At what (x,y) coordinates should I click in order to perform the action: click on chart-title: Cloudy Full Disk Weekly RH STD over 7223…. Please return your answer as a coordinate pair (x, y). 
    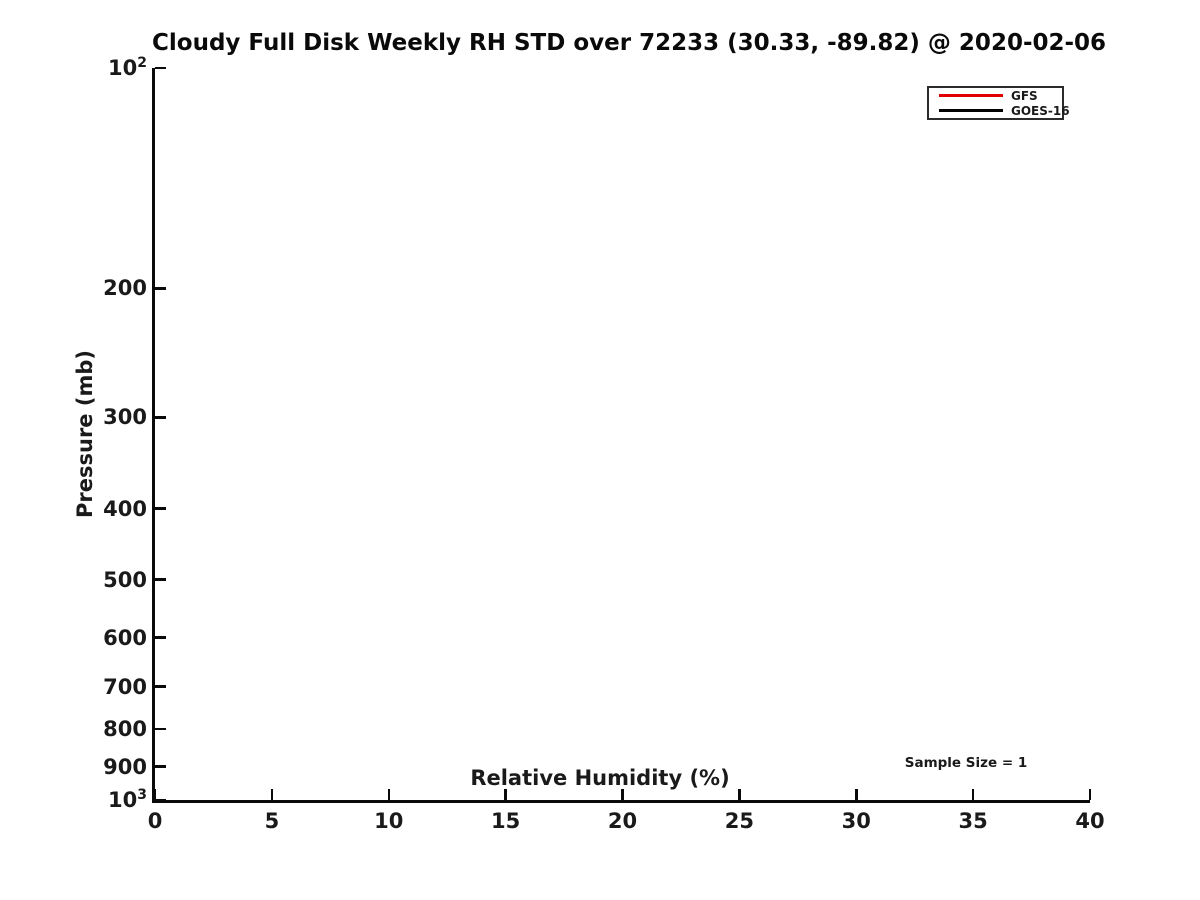
    Looking at the image, I should click on (629, 43).